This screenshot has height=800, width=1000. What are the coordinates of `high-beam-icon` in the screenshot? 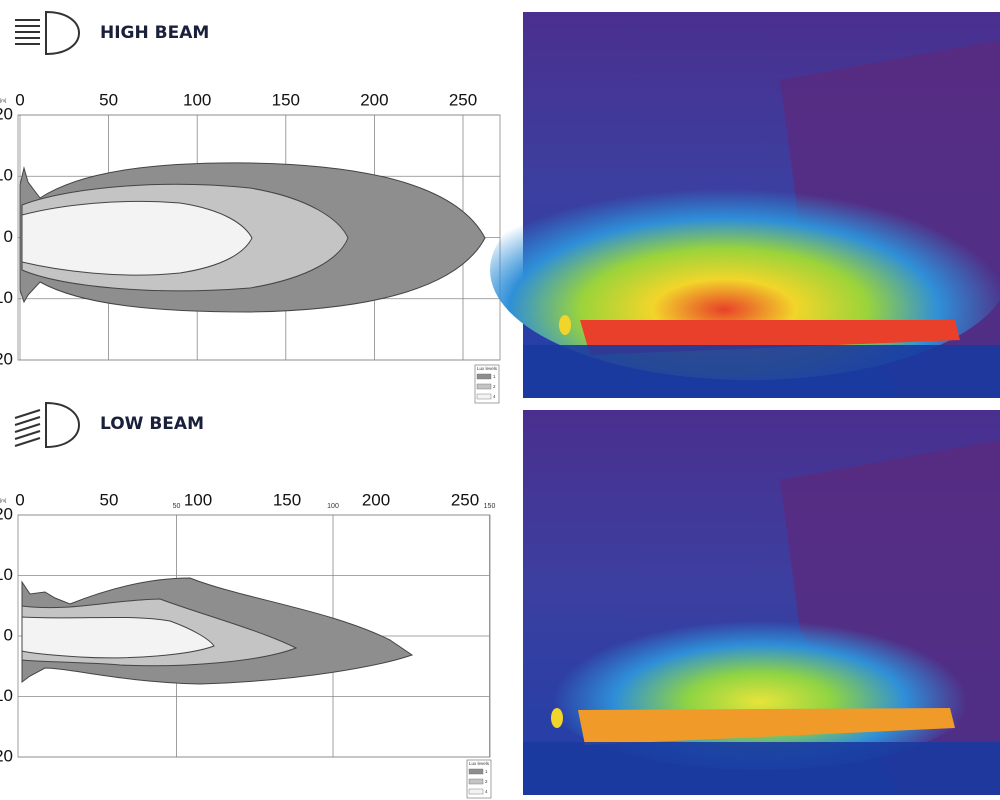 It's located at (47, 33).